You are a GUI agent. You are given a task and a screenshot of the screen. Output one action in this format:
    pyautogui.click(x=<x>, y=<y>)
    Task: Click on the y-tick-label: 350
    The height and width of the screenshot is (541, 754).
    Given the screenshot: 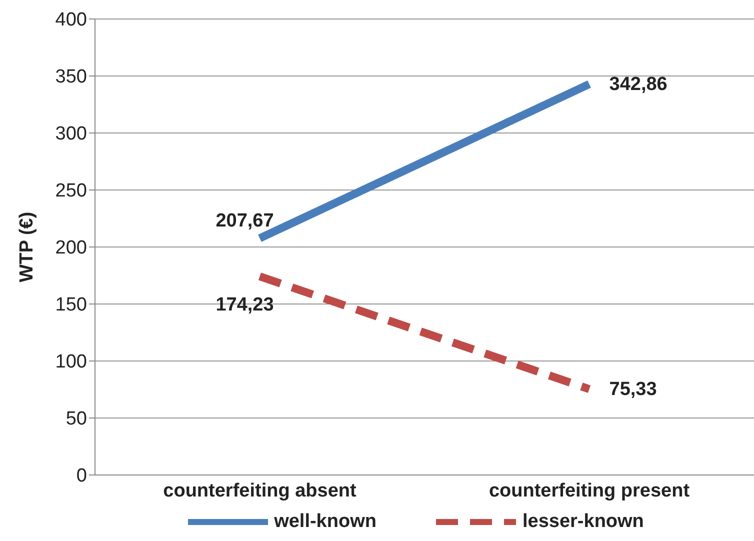 What is the action you would take?
    pyautogui.click(x=71, y=77)
    